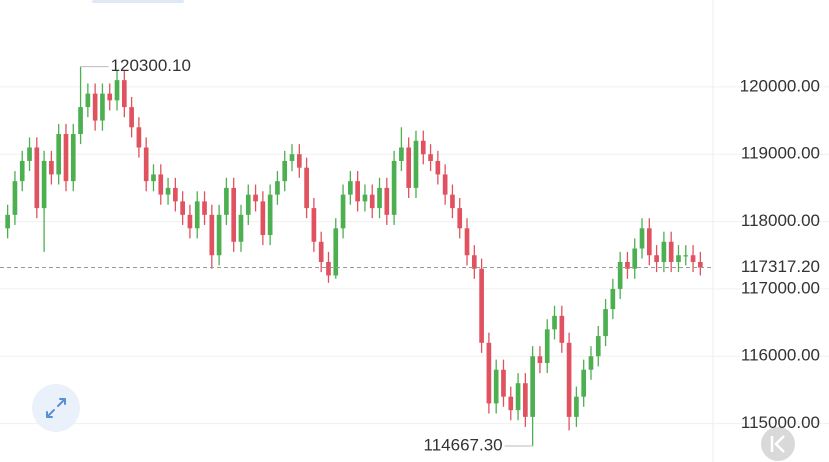 Image resolution: width=829 pixels, height=462 pixels. I want to click on last-price-label: 117317.20, so click(780, 266).